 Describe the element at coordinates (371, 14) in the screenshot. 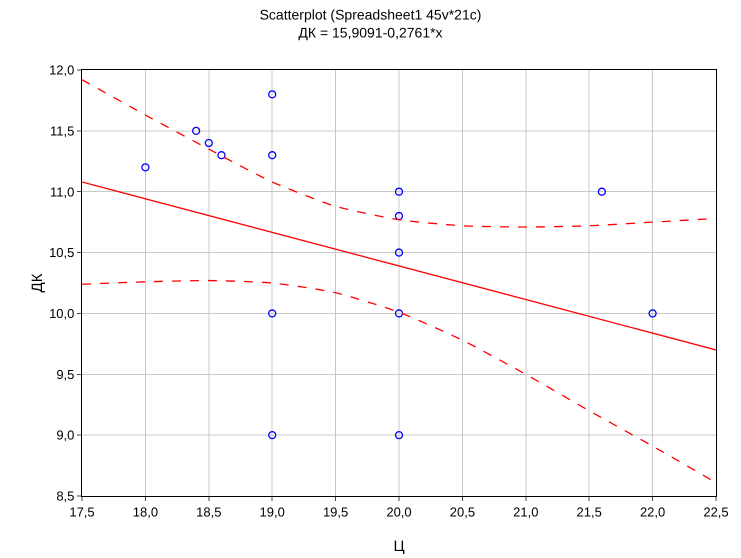

I see `chart-title: Scatterplot (Spreadsheet1 45v*21c)` at that location.